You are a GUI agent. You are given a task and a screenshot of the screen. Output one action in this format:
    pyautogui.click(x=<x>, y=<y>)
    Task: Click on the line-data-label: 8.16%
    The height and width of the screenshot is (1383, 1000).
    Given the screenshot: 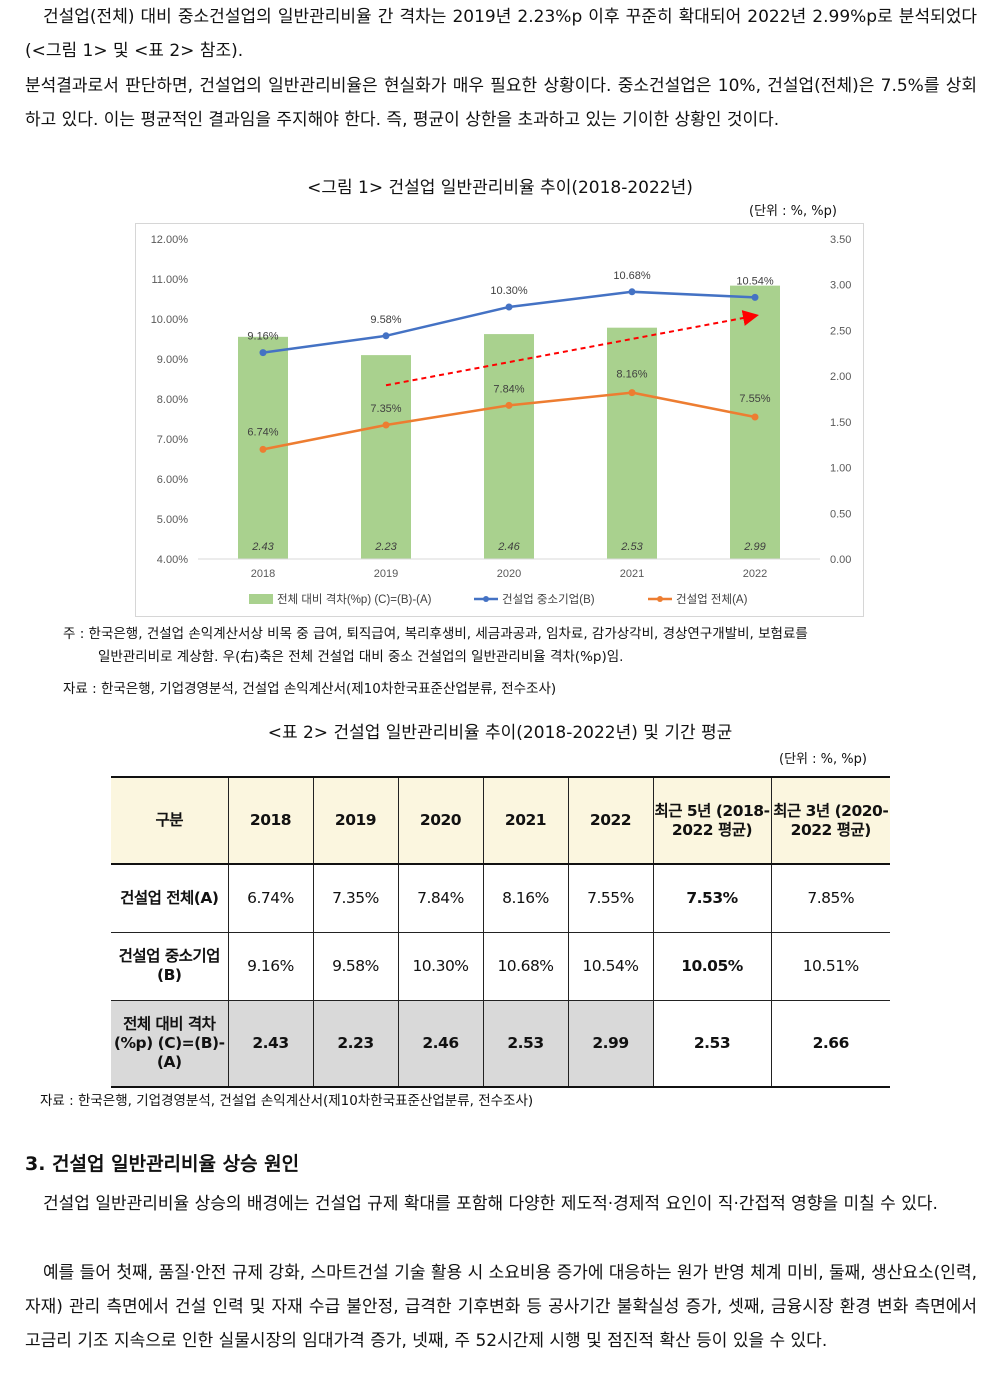 What is the action you would take?
    pyautogui.click(x=631, y=375)
    